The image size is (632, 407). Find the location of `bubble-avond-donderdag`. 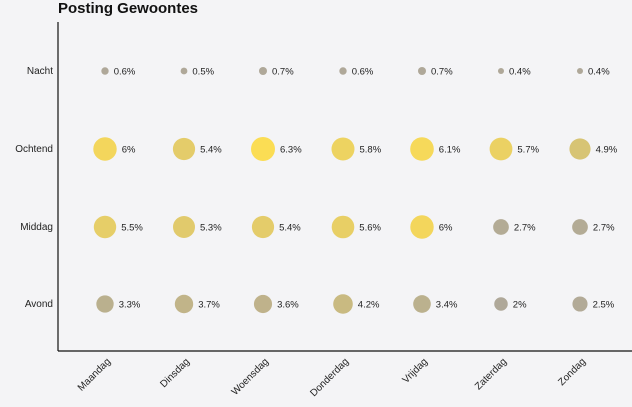

bubble-avond-donderdag is located at coordinates (343, 304).